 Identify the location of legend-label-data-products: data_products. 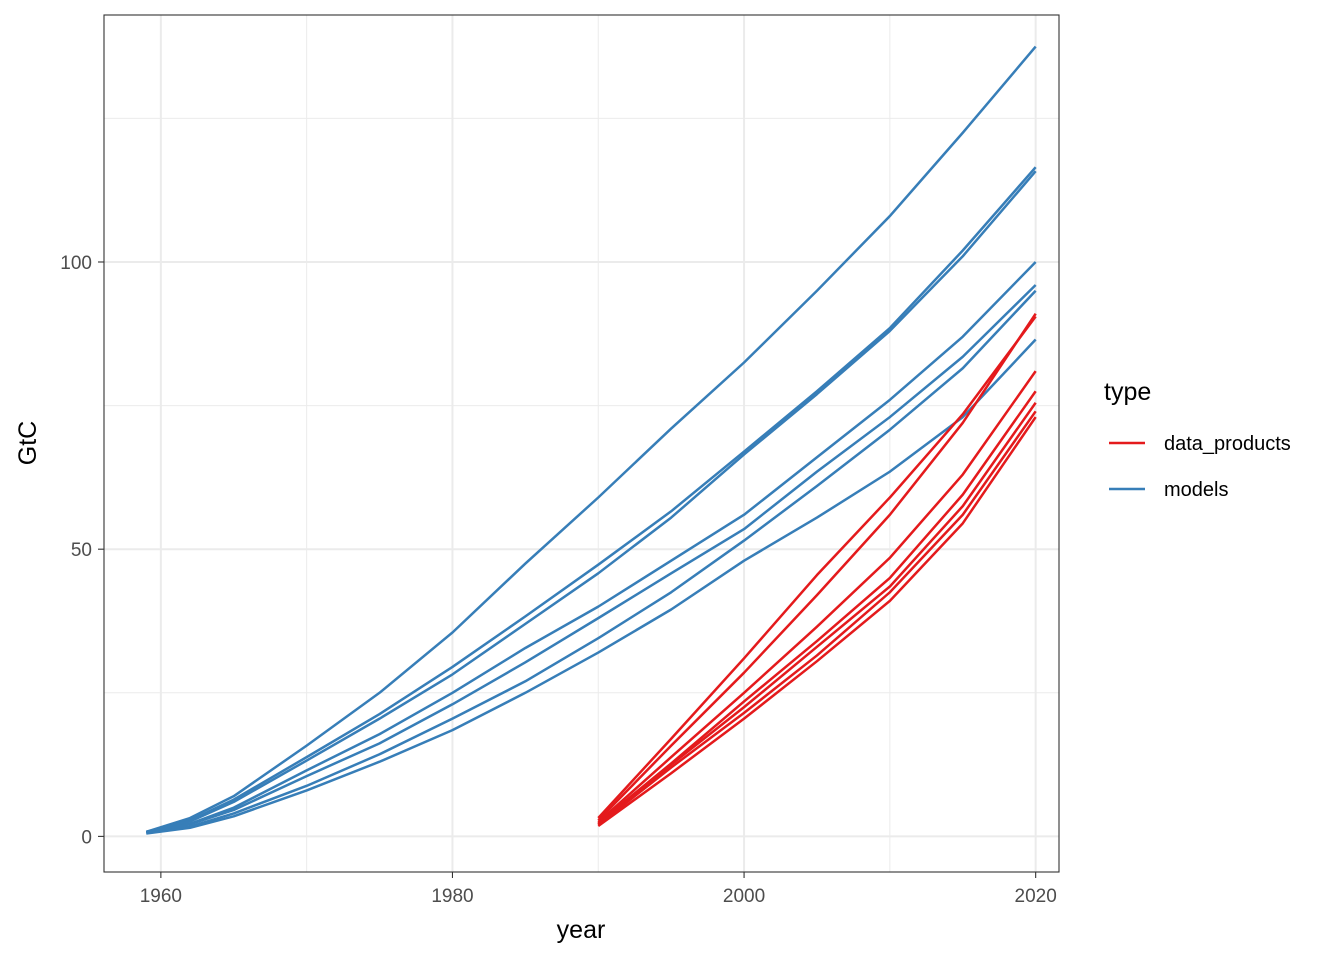
(1227, 444).